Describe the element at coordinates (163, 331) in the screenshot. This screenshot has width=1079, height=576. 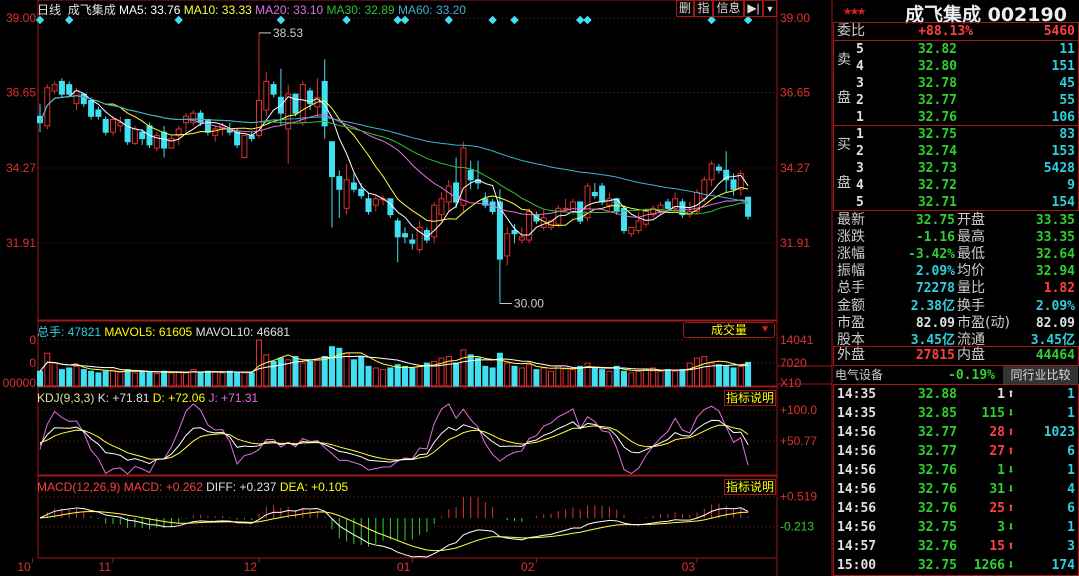
I see `volume-legend: 总手: 47821 MAVOL5: 61605 MAVOL10: 46681` at that location.